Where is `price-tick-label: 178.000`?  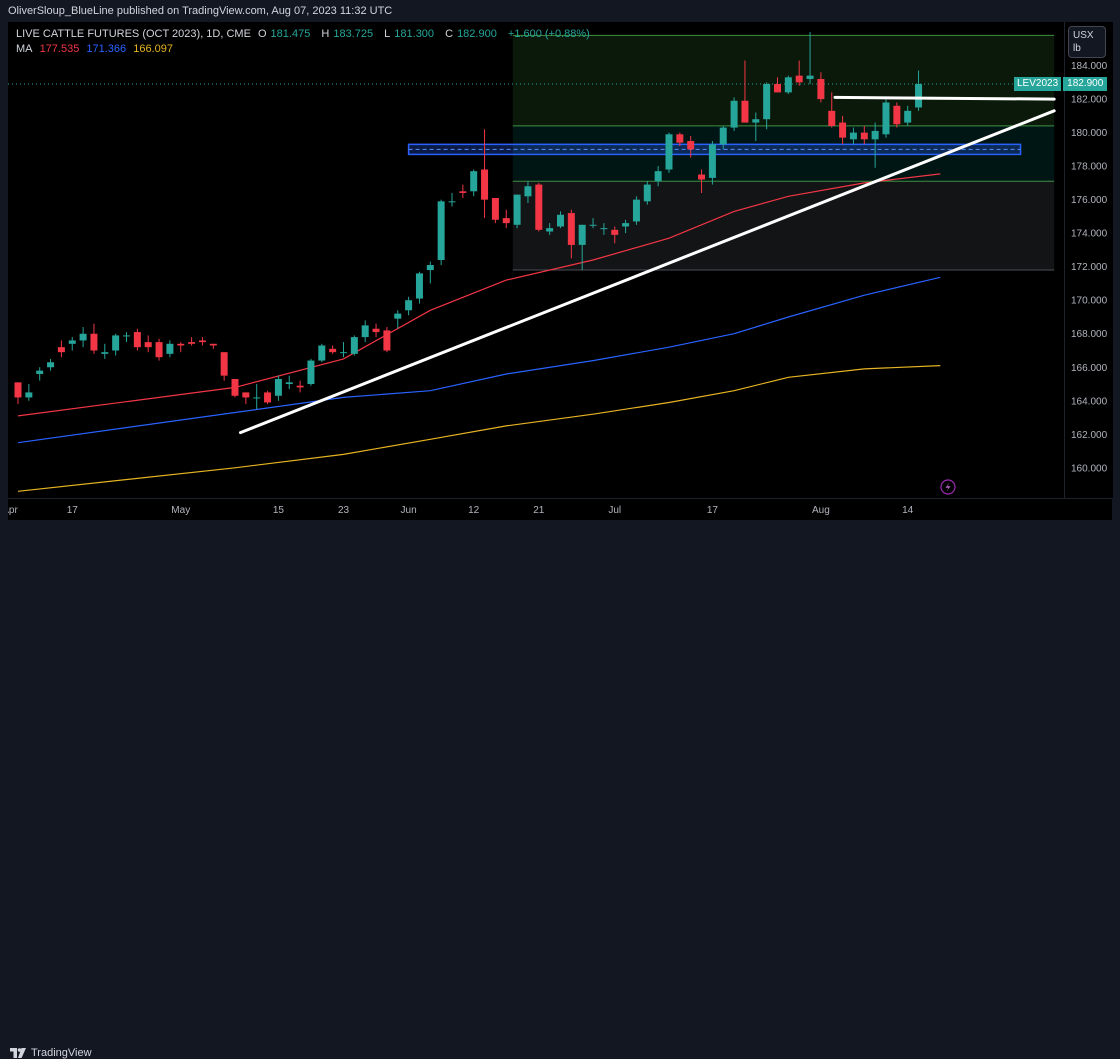
price-tick-label: 178.000 is located at coordinates (1089, 167).